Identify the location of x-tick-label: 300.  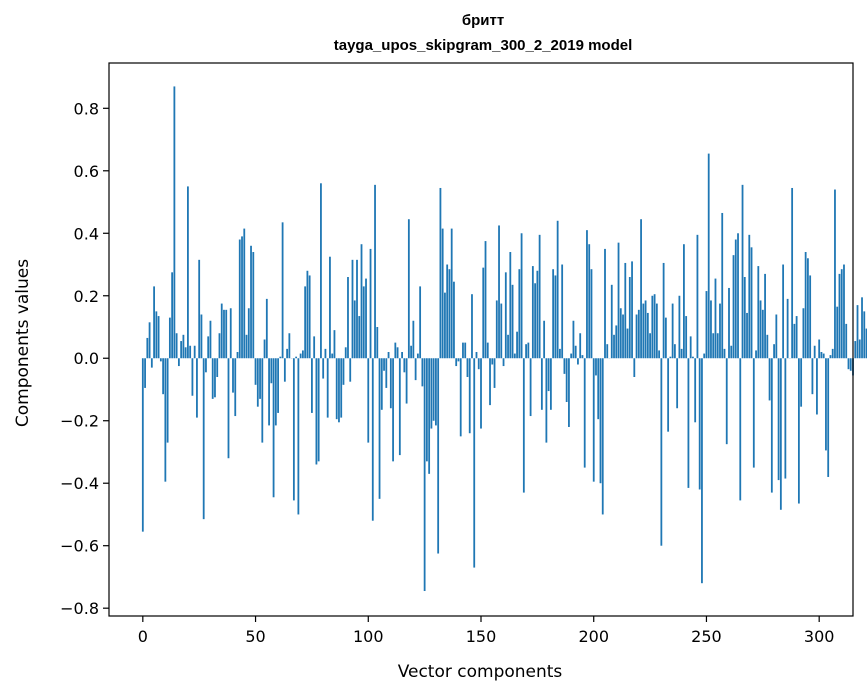
(819, 636).